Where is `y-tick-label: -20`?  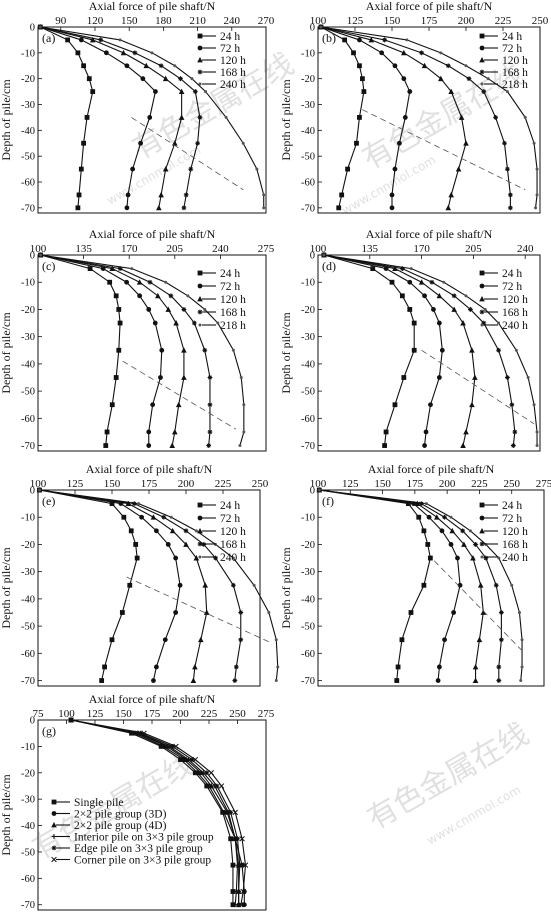 y-tick-label: -20 is located at coordinates (308, 545).